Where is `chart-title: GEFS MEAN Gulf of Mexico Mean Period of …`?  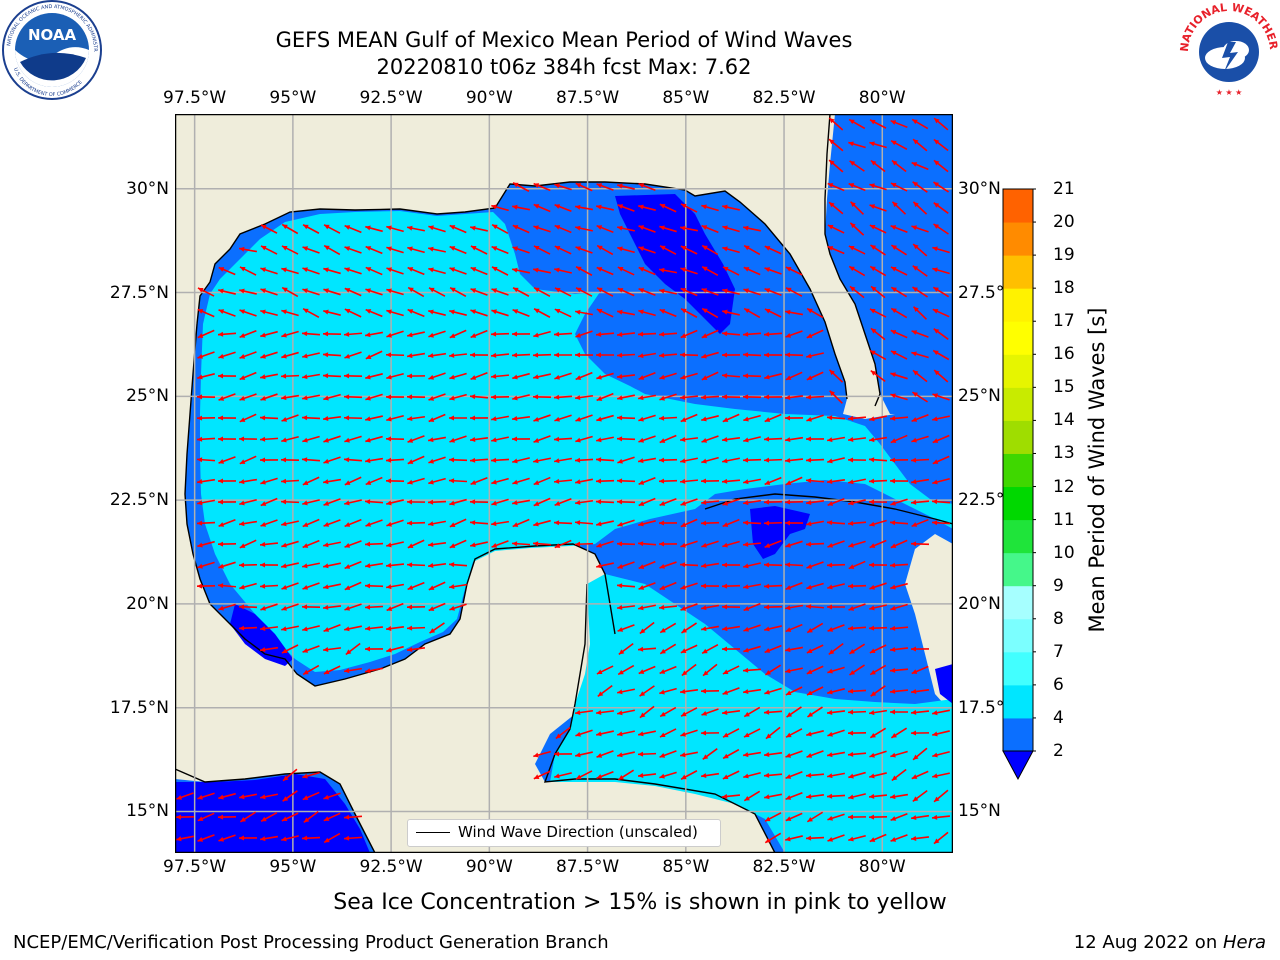 chart-title: GEFS MEAN Gulf of Mexico Mean Period of … is located at coordinates (564, 40).